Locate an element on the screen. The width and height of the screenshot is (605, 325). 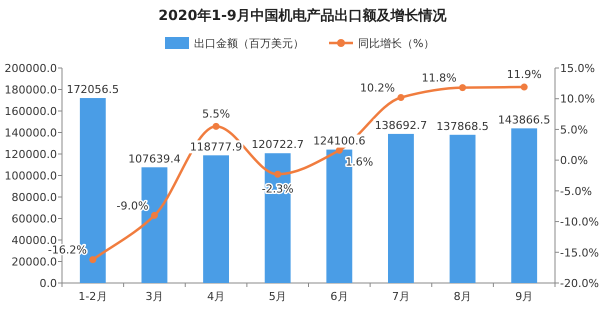
y-tick-label: 40000.0 is located at coordinates (34, 240).